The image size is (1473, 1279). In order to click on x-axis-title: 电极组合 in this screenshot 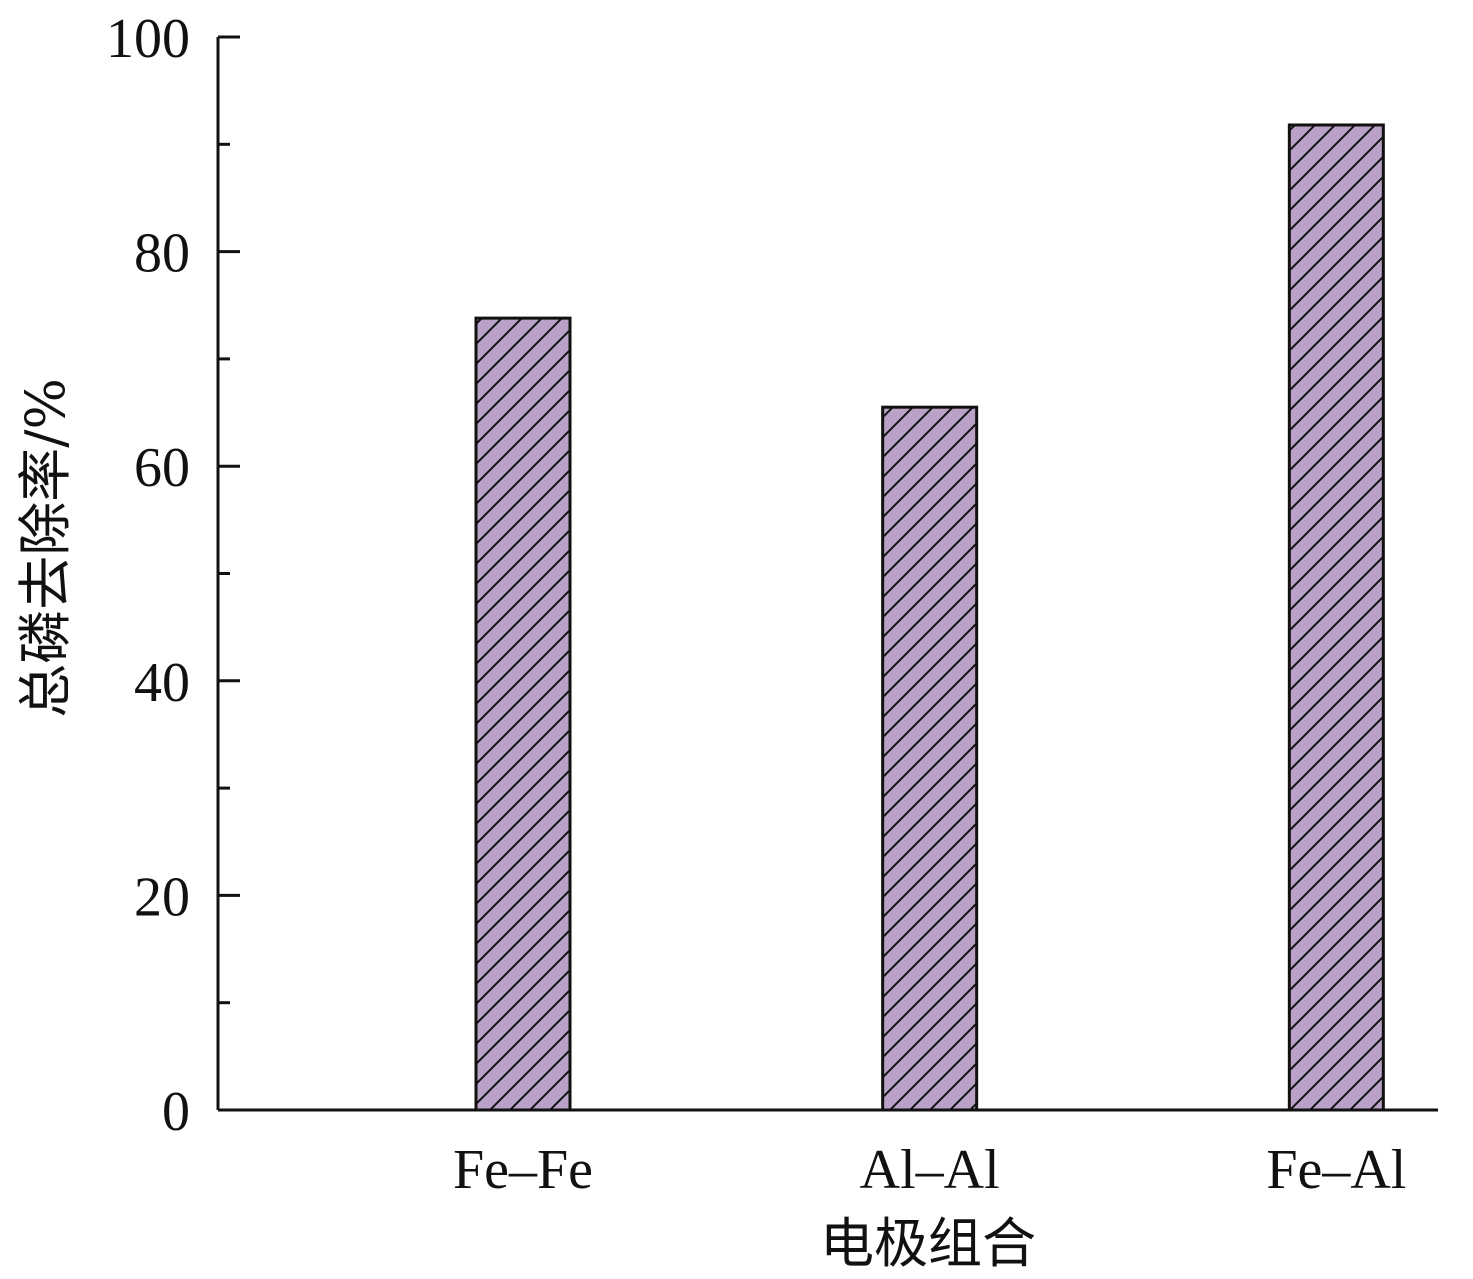, I will do `click(928, 1243)`.